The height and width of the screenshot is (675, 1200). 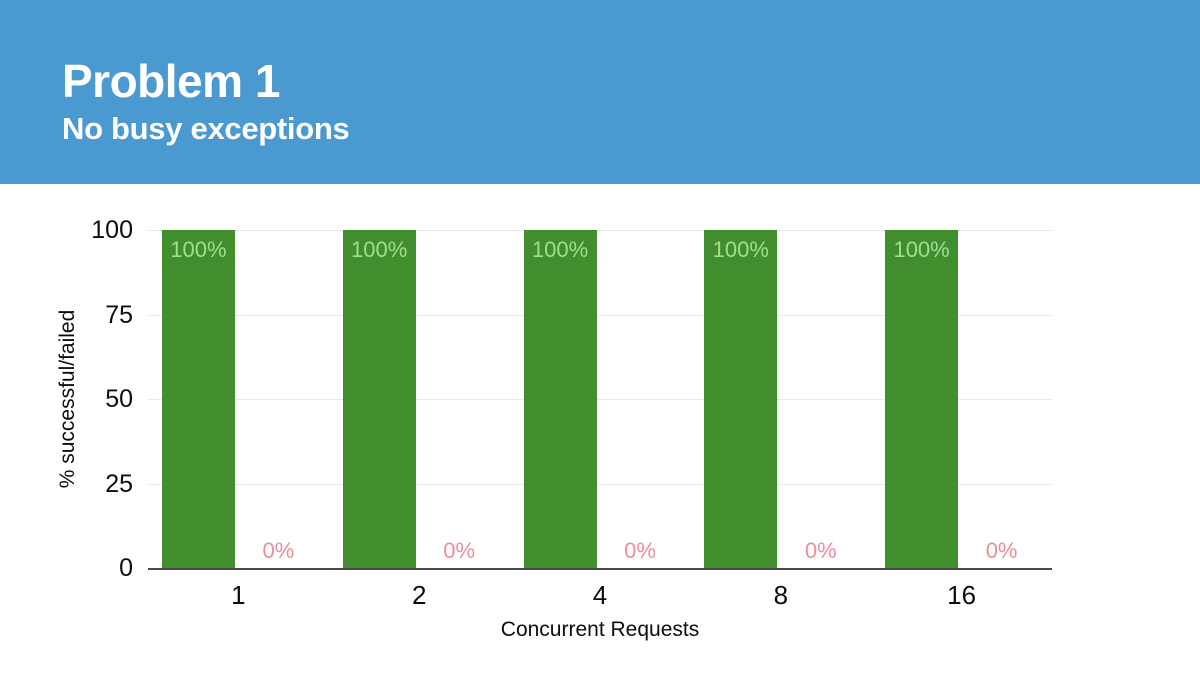 What do you see at coordinates (238, 595) in the screenshot?
I see `x-tick-label: 1` at bounding box center [238, 595].